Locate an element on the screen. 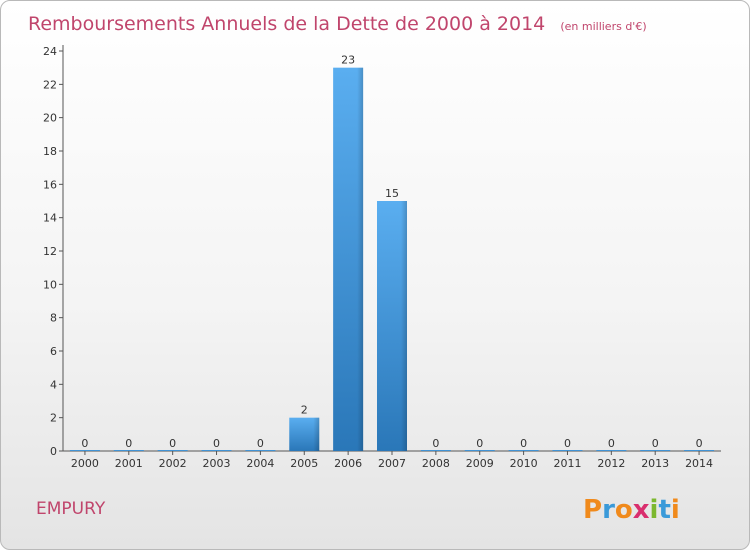  y-tick-label: 18 is located at coordinates (50, 151).